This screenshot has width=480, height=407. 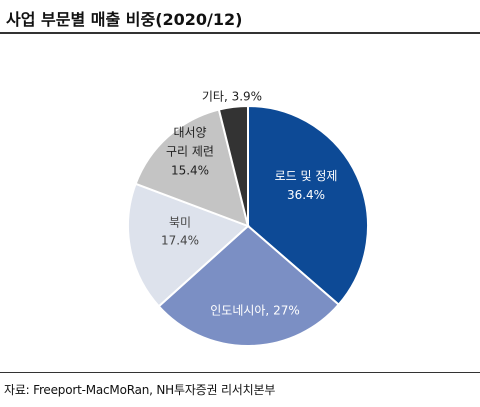 I want to click on slice-label-2-line-0: 북미, so click(x=180, y=223).